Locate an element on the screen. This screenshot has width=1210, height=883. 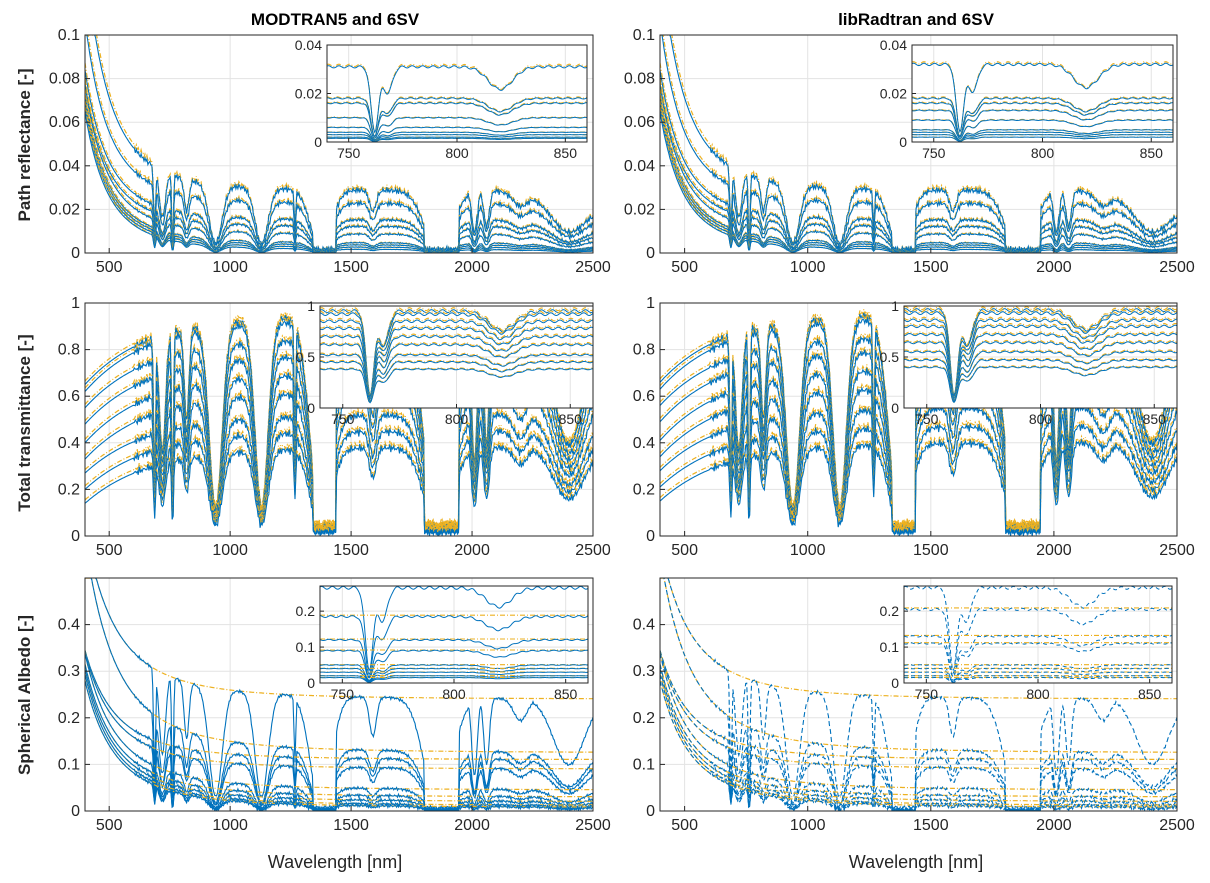
panel-0-ytick-label-5: 0.1 is located at coordinates (69, 35).